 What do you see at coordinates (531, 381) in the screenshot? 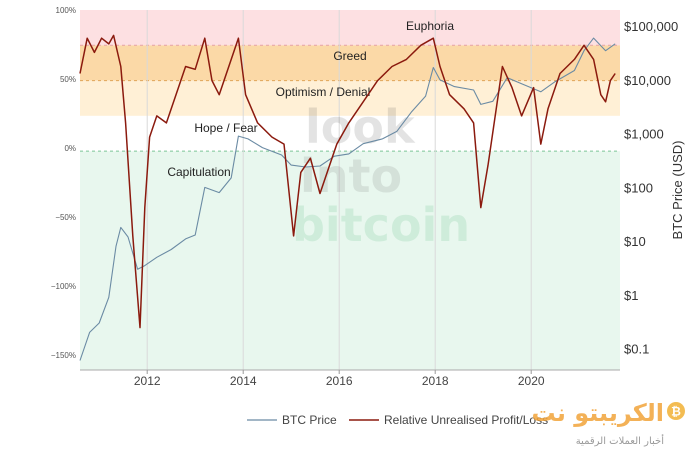
I see `x-tick-label: 2020` at bounding box center [531, 381].